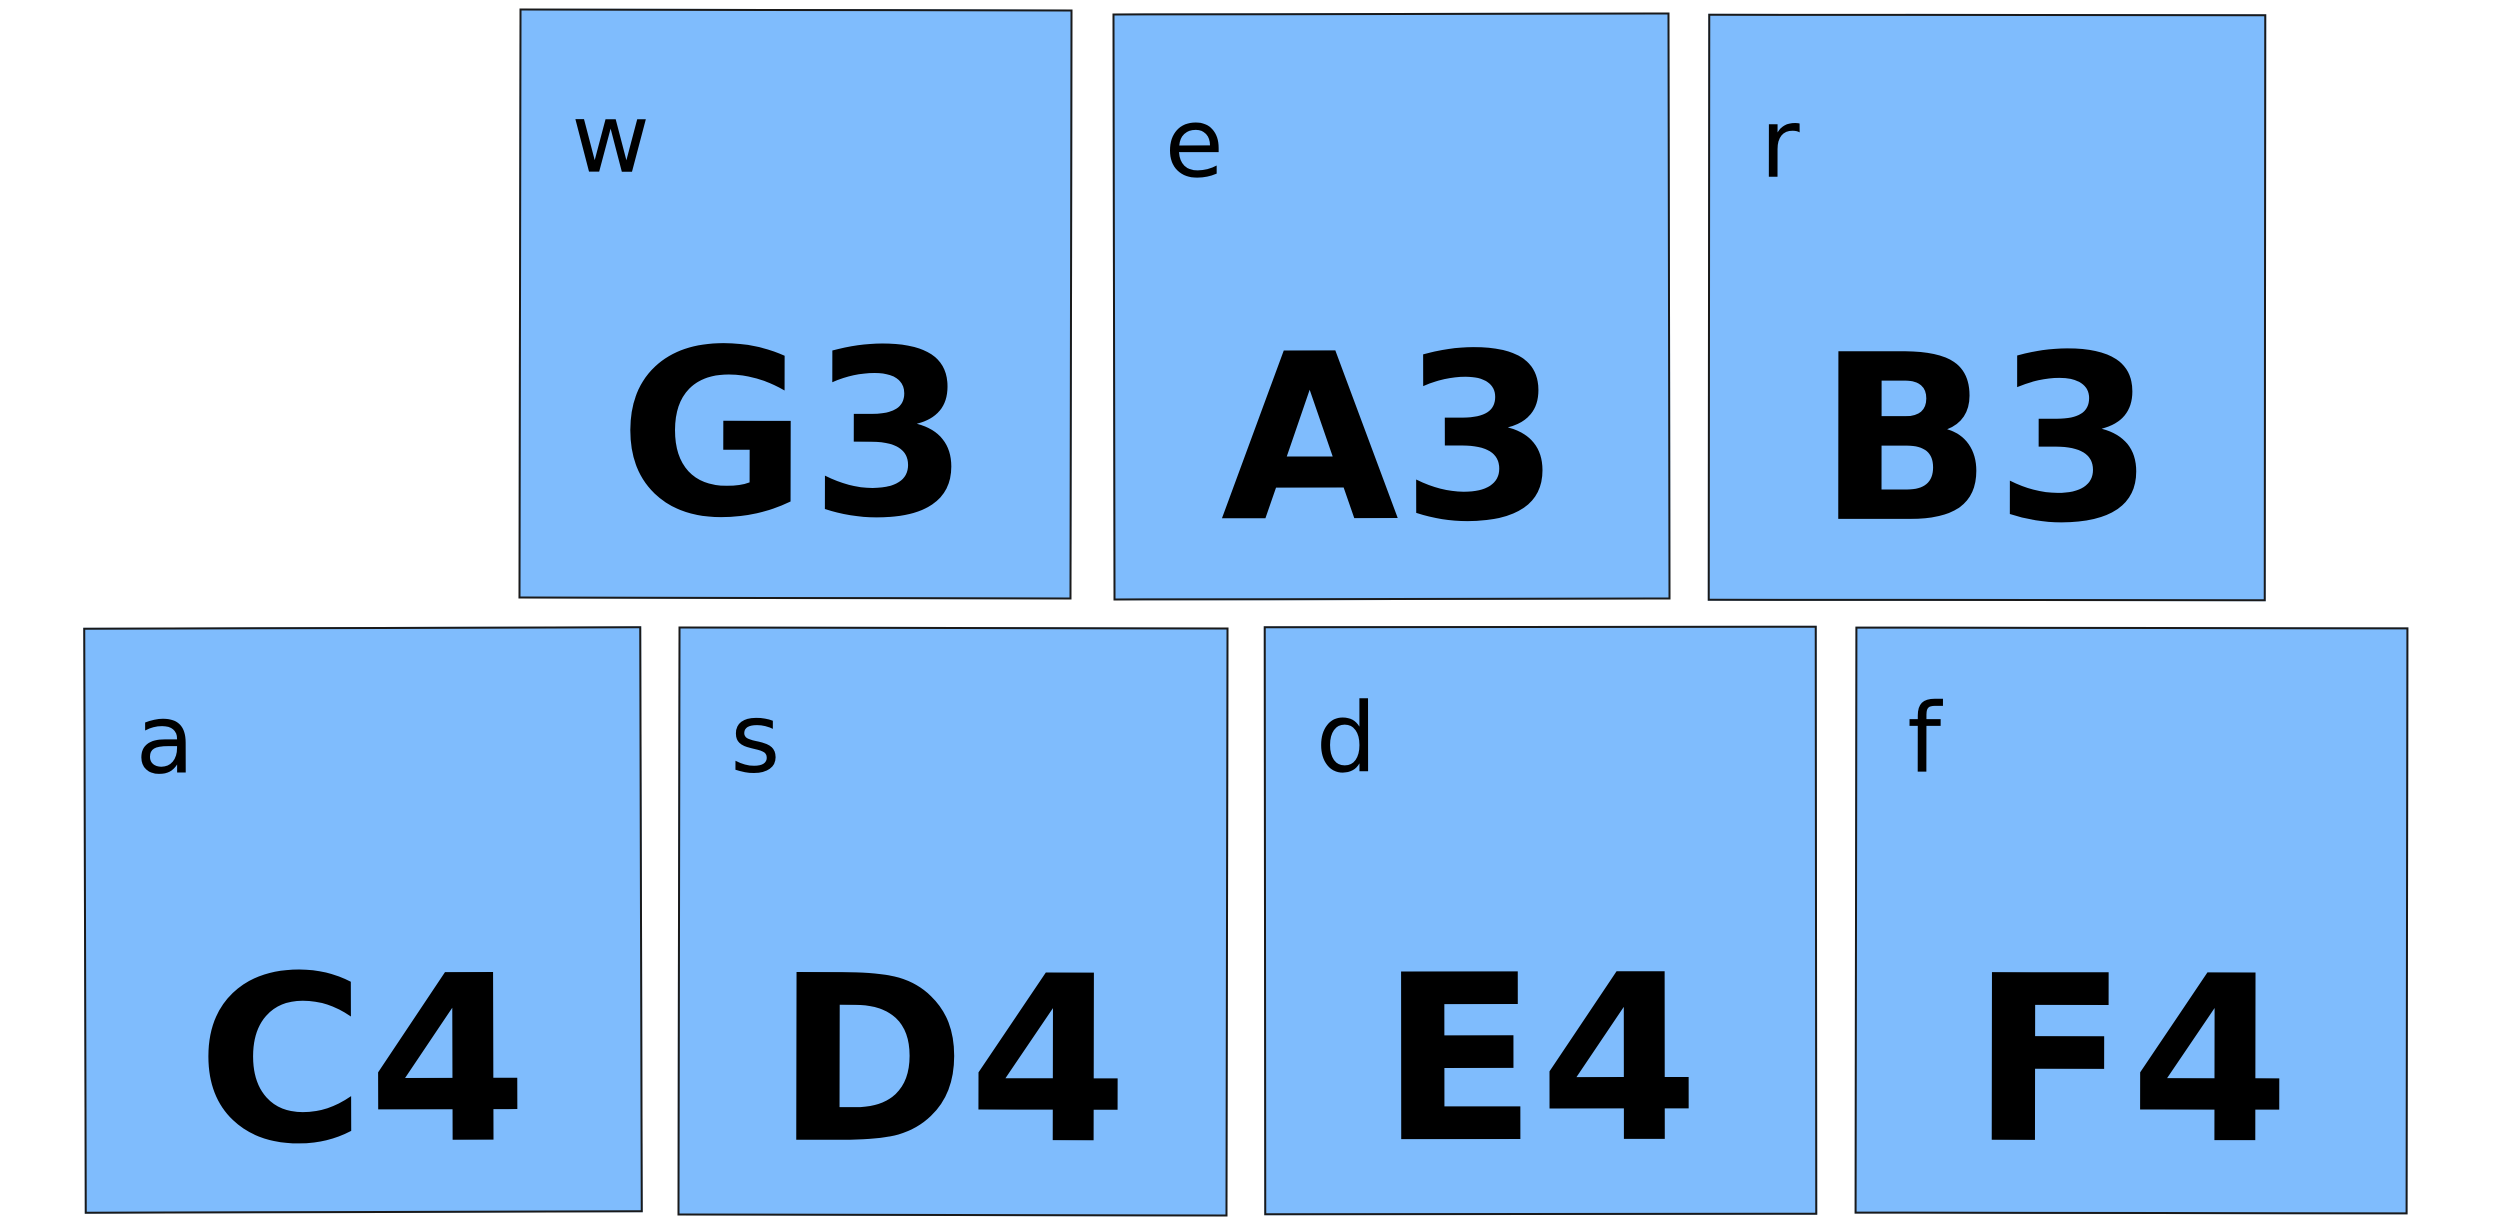  I want to click on piano-key-s: s D4, so click(953, 921).